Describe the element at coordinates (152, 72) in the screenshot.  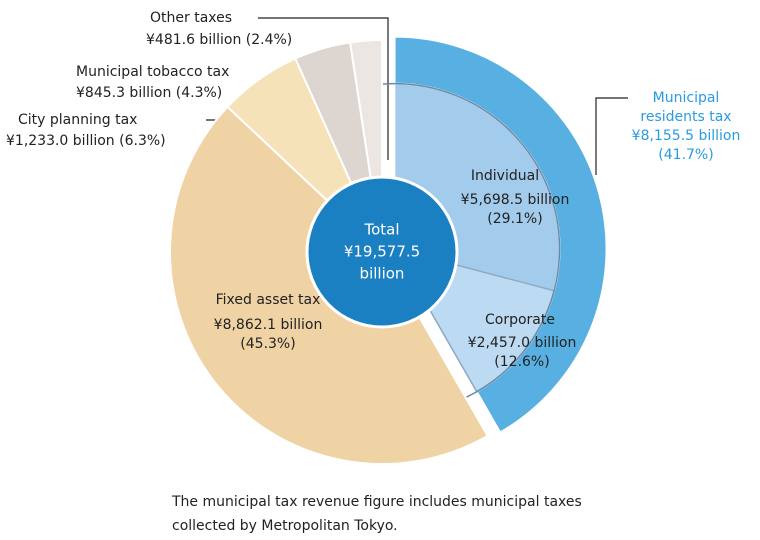
I see `slice-label: Municipal tobacco tax` at that location.